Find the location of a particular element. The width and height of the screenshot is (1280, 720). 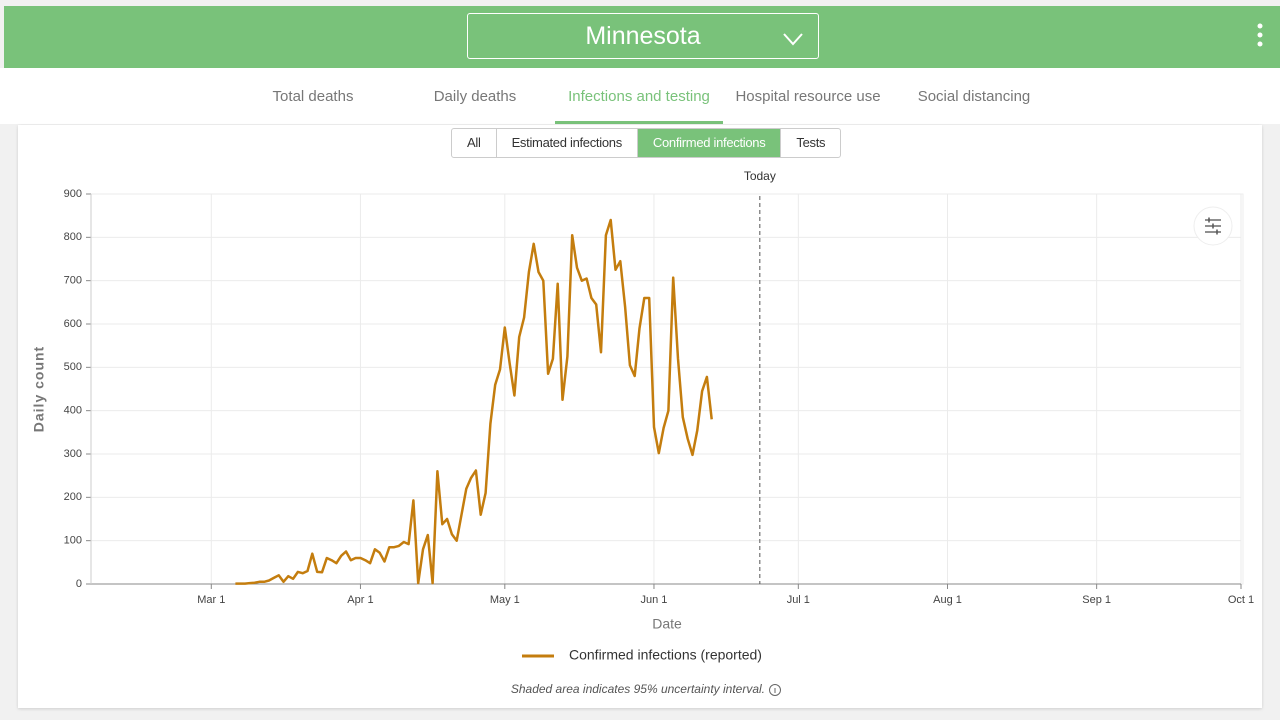

filter-button: Estimated infections is located at coordinates (566, 143).